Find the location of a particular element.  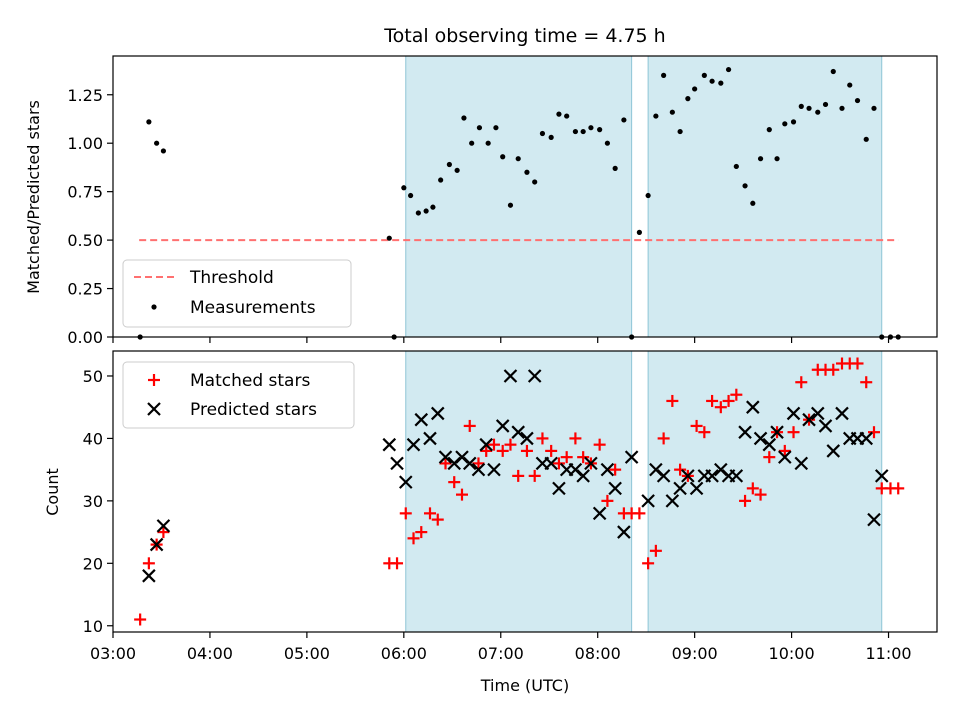

legend-measurements-swatch is located at coordinates (154, 307).